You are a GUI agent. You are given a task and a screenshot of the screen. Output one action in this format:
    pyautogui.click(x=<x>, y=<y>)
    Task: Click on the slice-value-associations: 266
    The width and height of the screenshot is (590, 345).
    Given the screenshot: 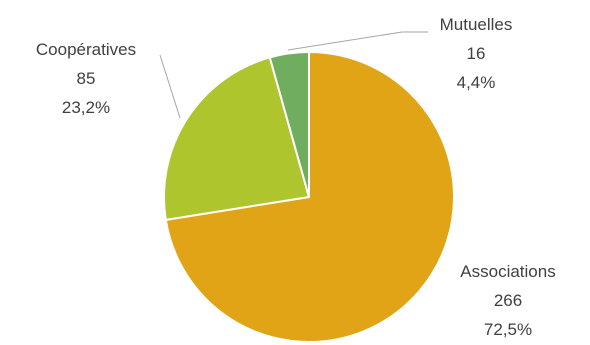 What is the action you would take?
    pyautogui.click(x=508, y=300)
    